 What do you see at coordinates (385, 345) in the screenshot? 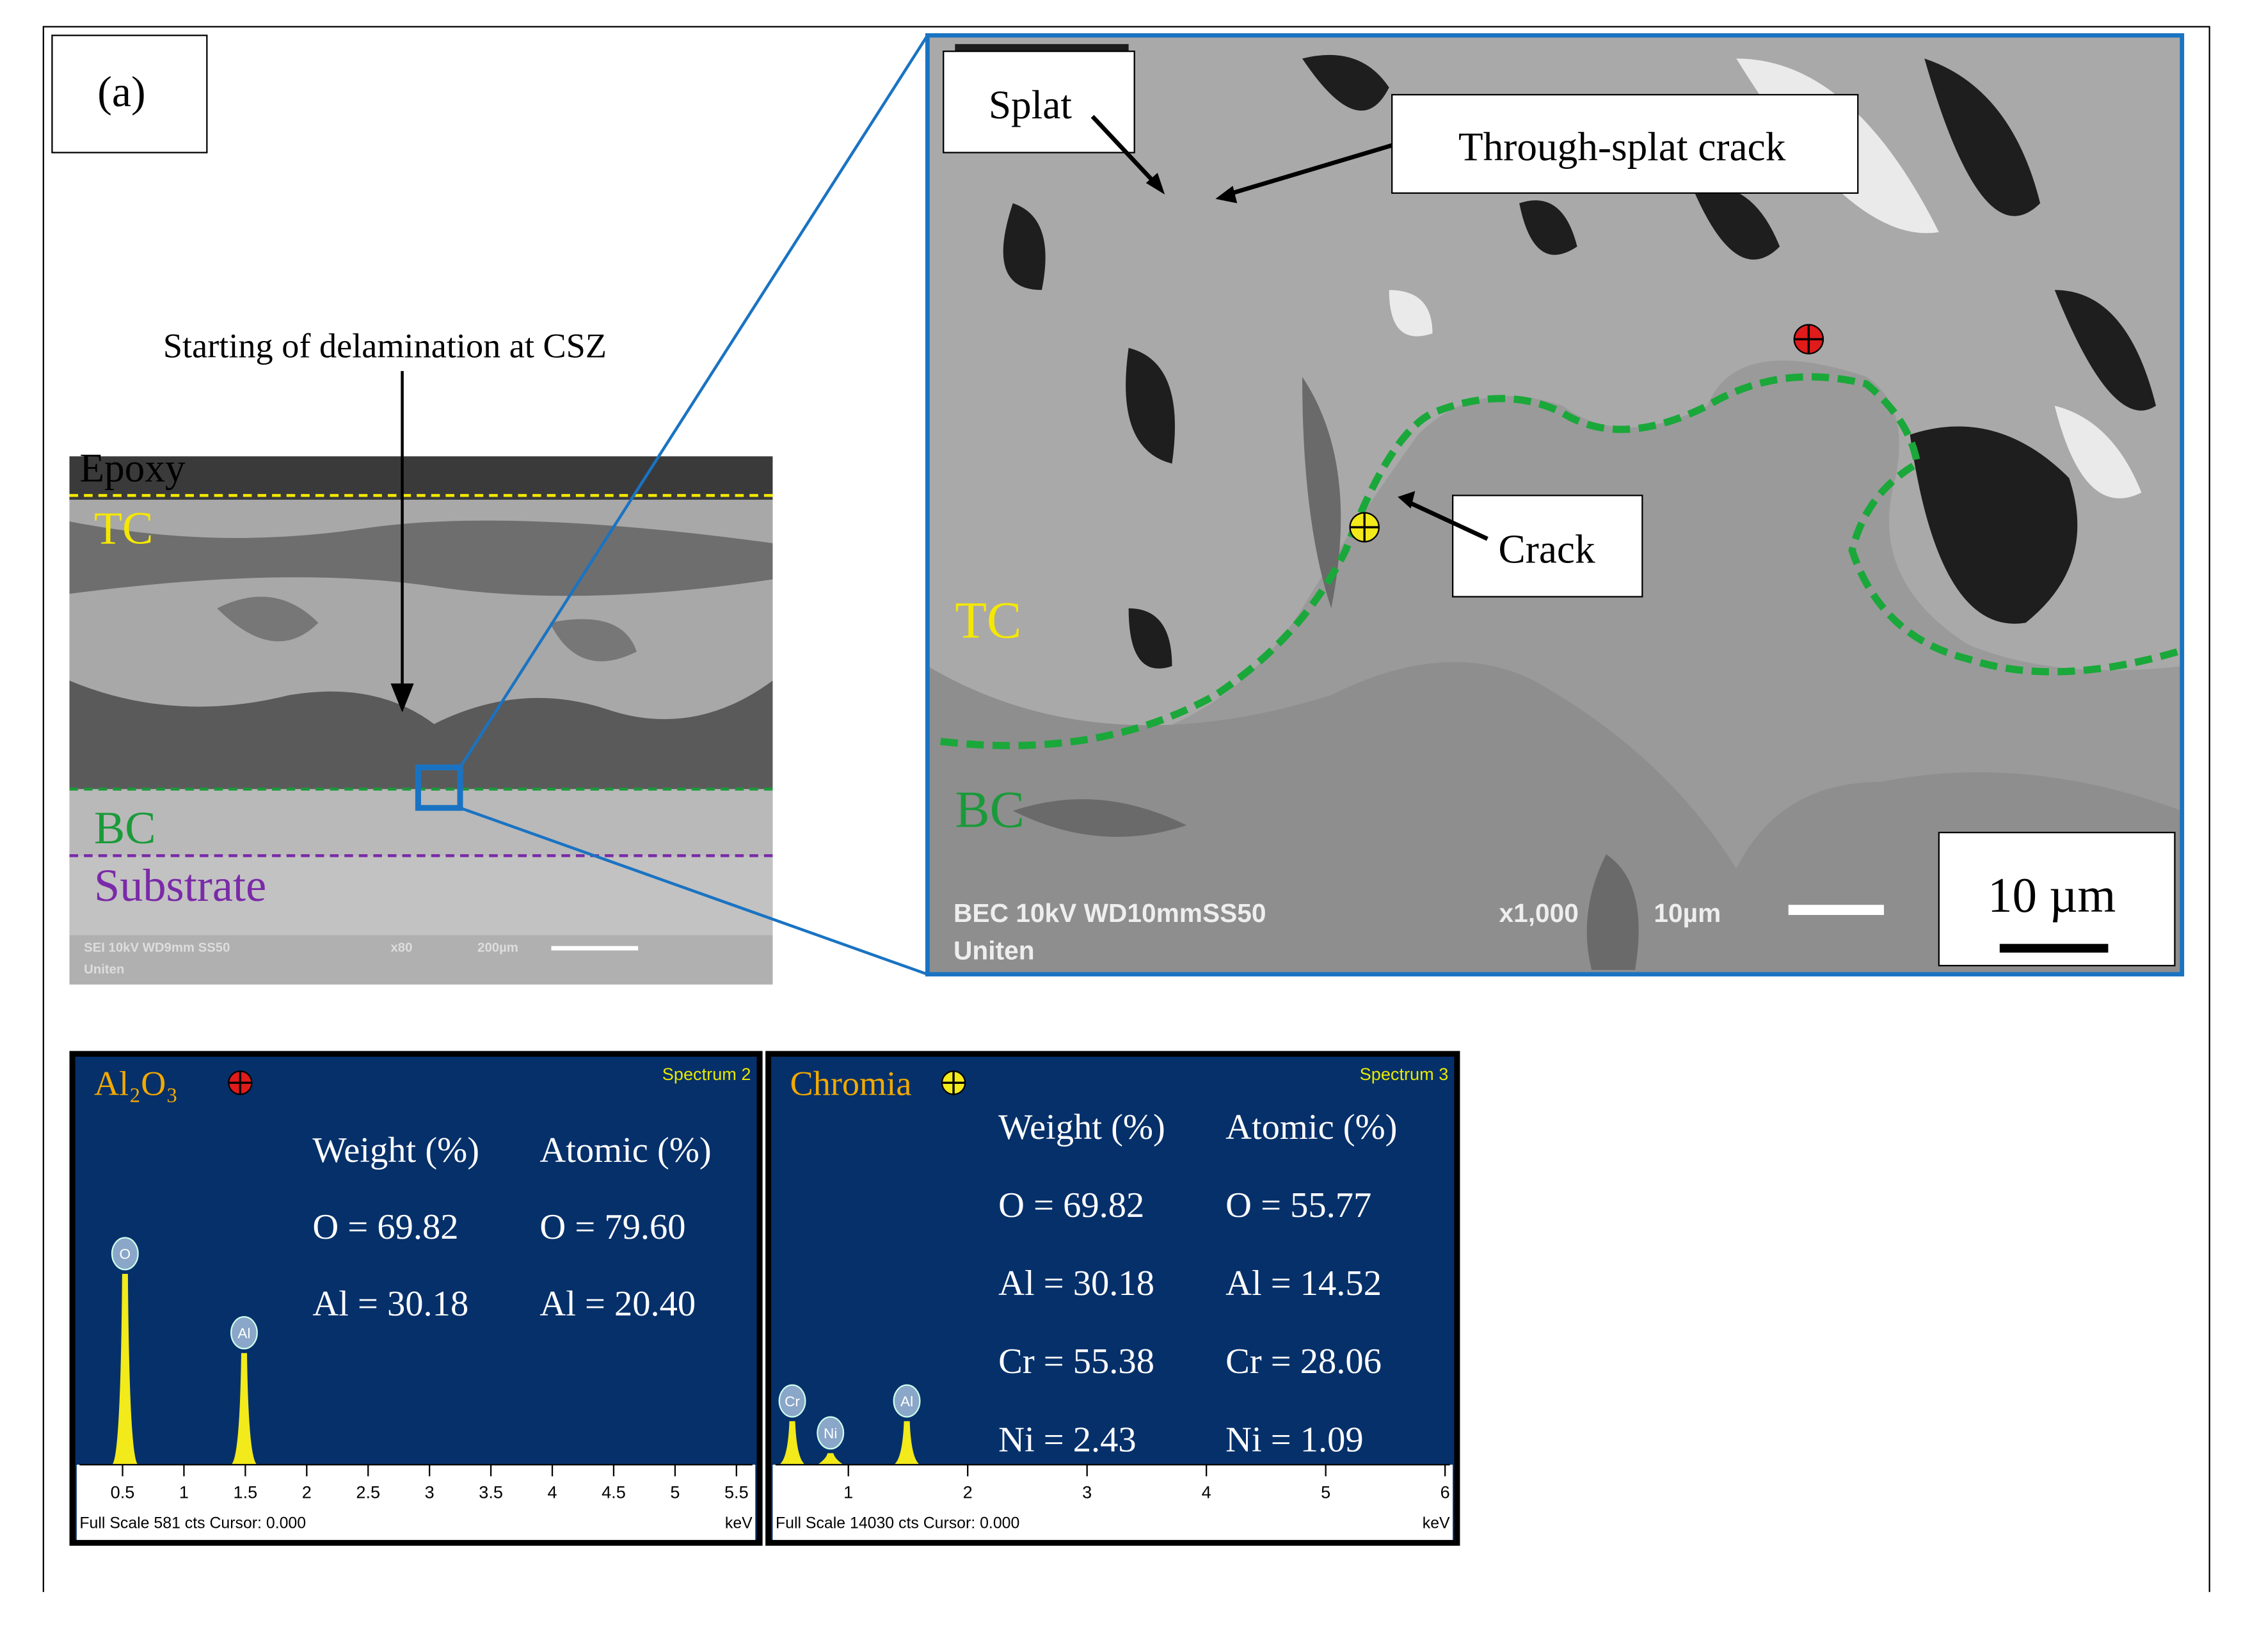
I see `annotation: Starting of delamination at CSZ` at bounding box center [385, 345].